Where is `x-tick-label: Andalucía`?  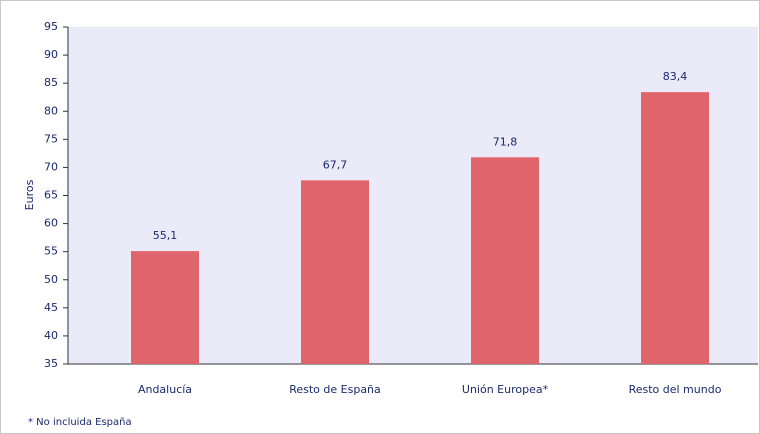
x-tick-label: Andalucía is located at coordinates (165, 389).